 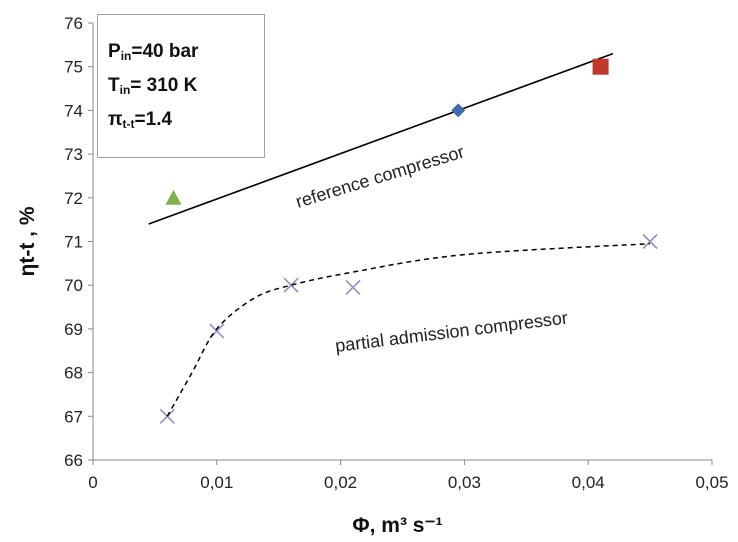 What do you see at coordinates (73, 242) in the screenshot?
I see `y-tick-label: 71` at bounding box center [73, 242].